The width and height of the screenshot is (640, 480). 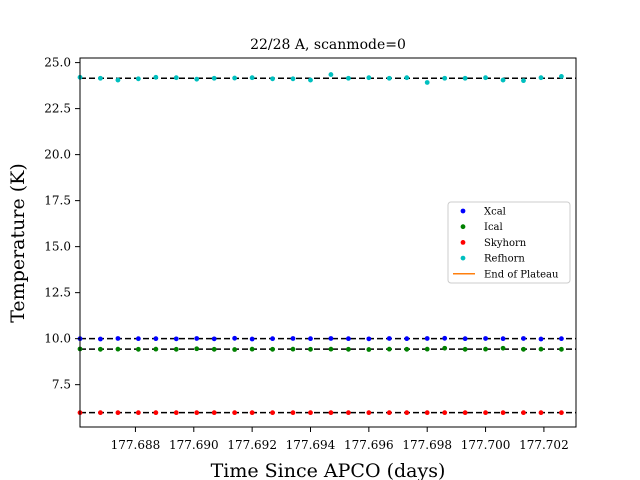 I want to click on x-tick-label: 177.698, so click(x=427, y=445).